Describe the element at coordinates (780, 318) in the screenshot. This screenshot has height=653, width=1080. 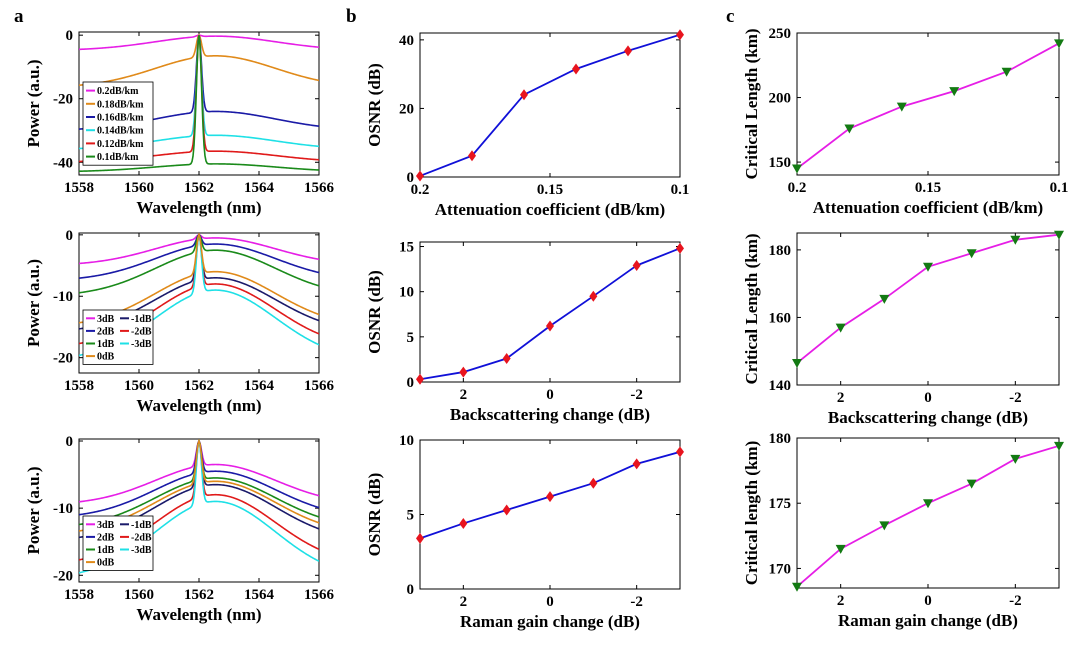
I see `y-tick-label: 160` at that location.